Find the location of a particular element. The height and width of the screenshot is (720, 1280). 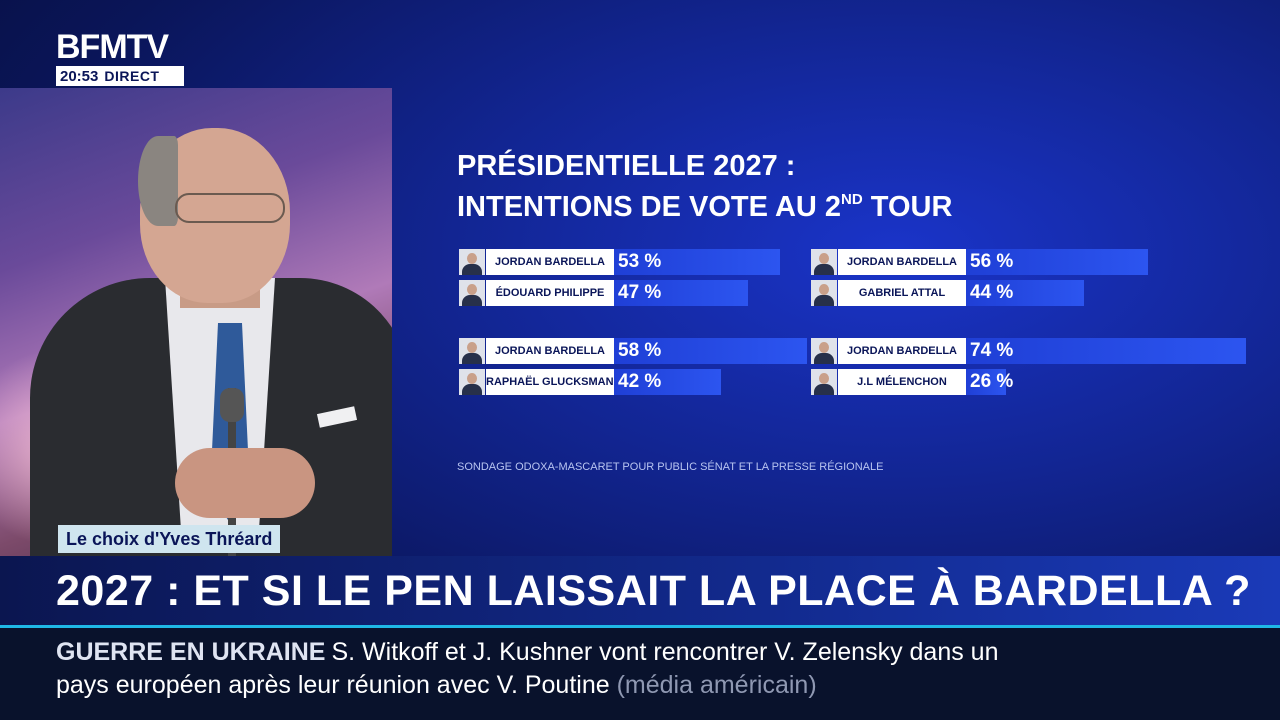

vote-percentage: 26 % is located at coordinates (992, 381).